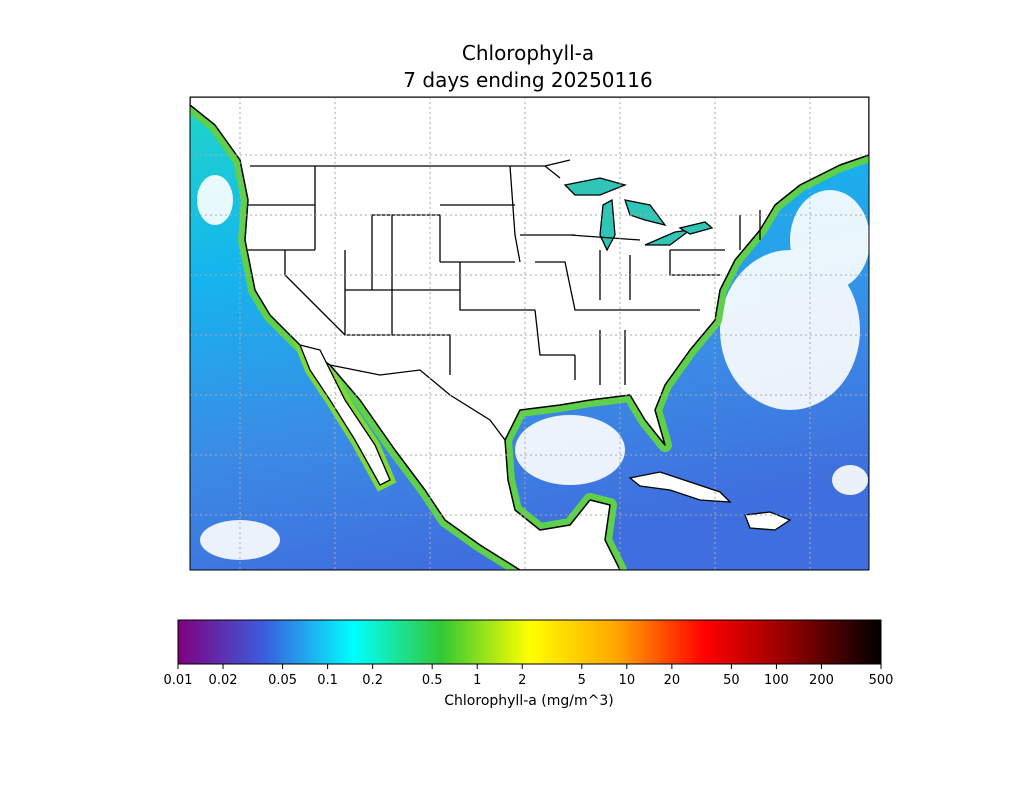 The width and height of the screenshot is (1031, 804). What do you see at coordinates (327, 680) in the screenshot?
I see `colorbar-tick-label: 0.1` at bounding box center [327, 680].